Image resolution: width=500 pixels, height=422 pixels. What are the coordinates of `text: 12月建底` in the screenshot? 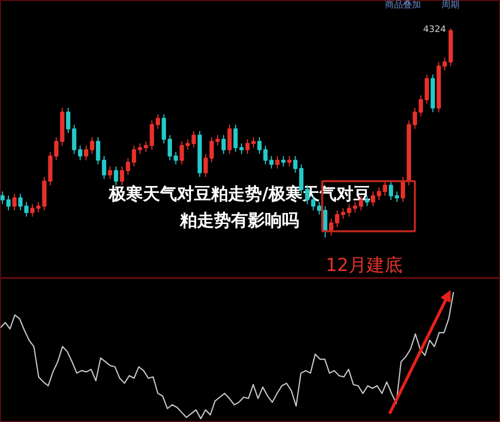 It's located at (364, 265).